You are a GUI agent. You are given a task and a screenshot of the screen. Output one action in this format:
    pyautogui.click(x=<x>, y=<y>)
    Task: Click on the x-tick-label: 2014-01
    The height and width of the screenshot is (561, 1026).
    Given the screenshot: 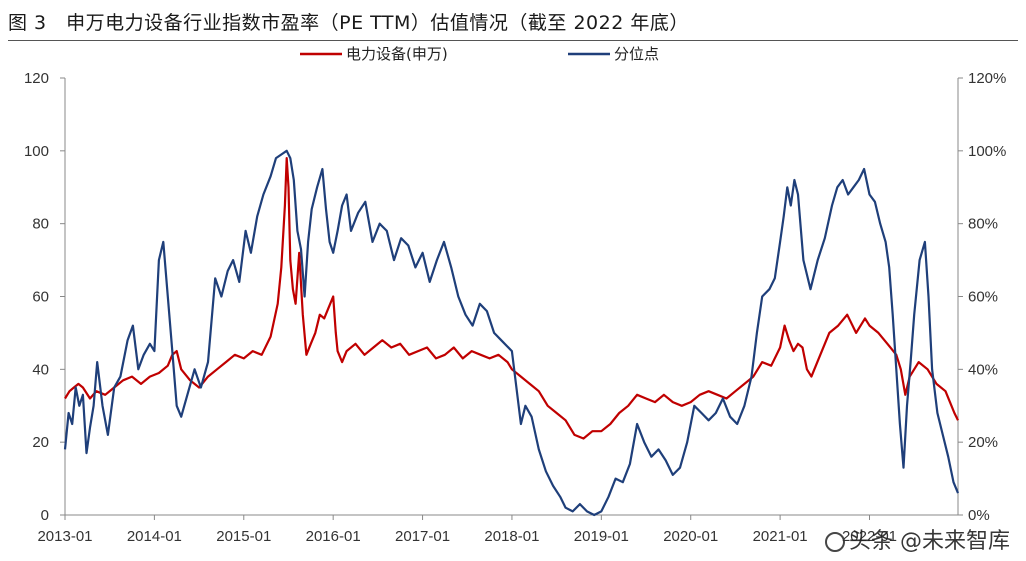 What is the action you would take?
    pyautogui.click(x=154, y=536)
    